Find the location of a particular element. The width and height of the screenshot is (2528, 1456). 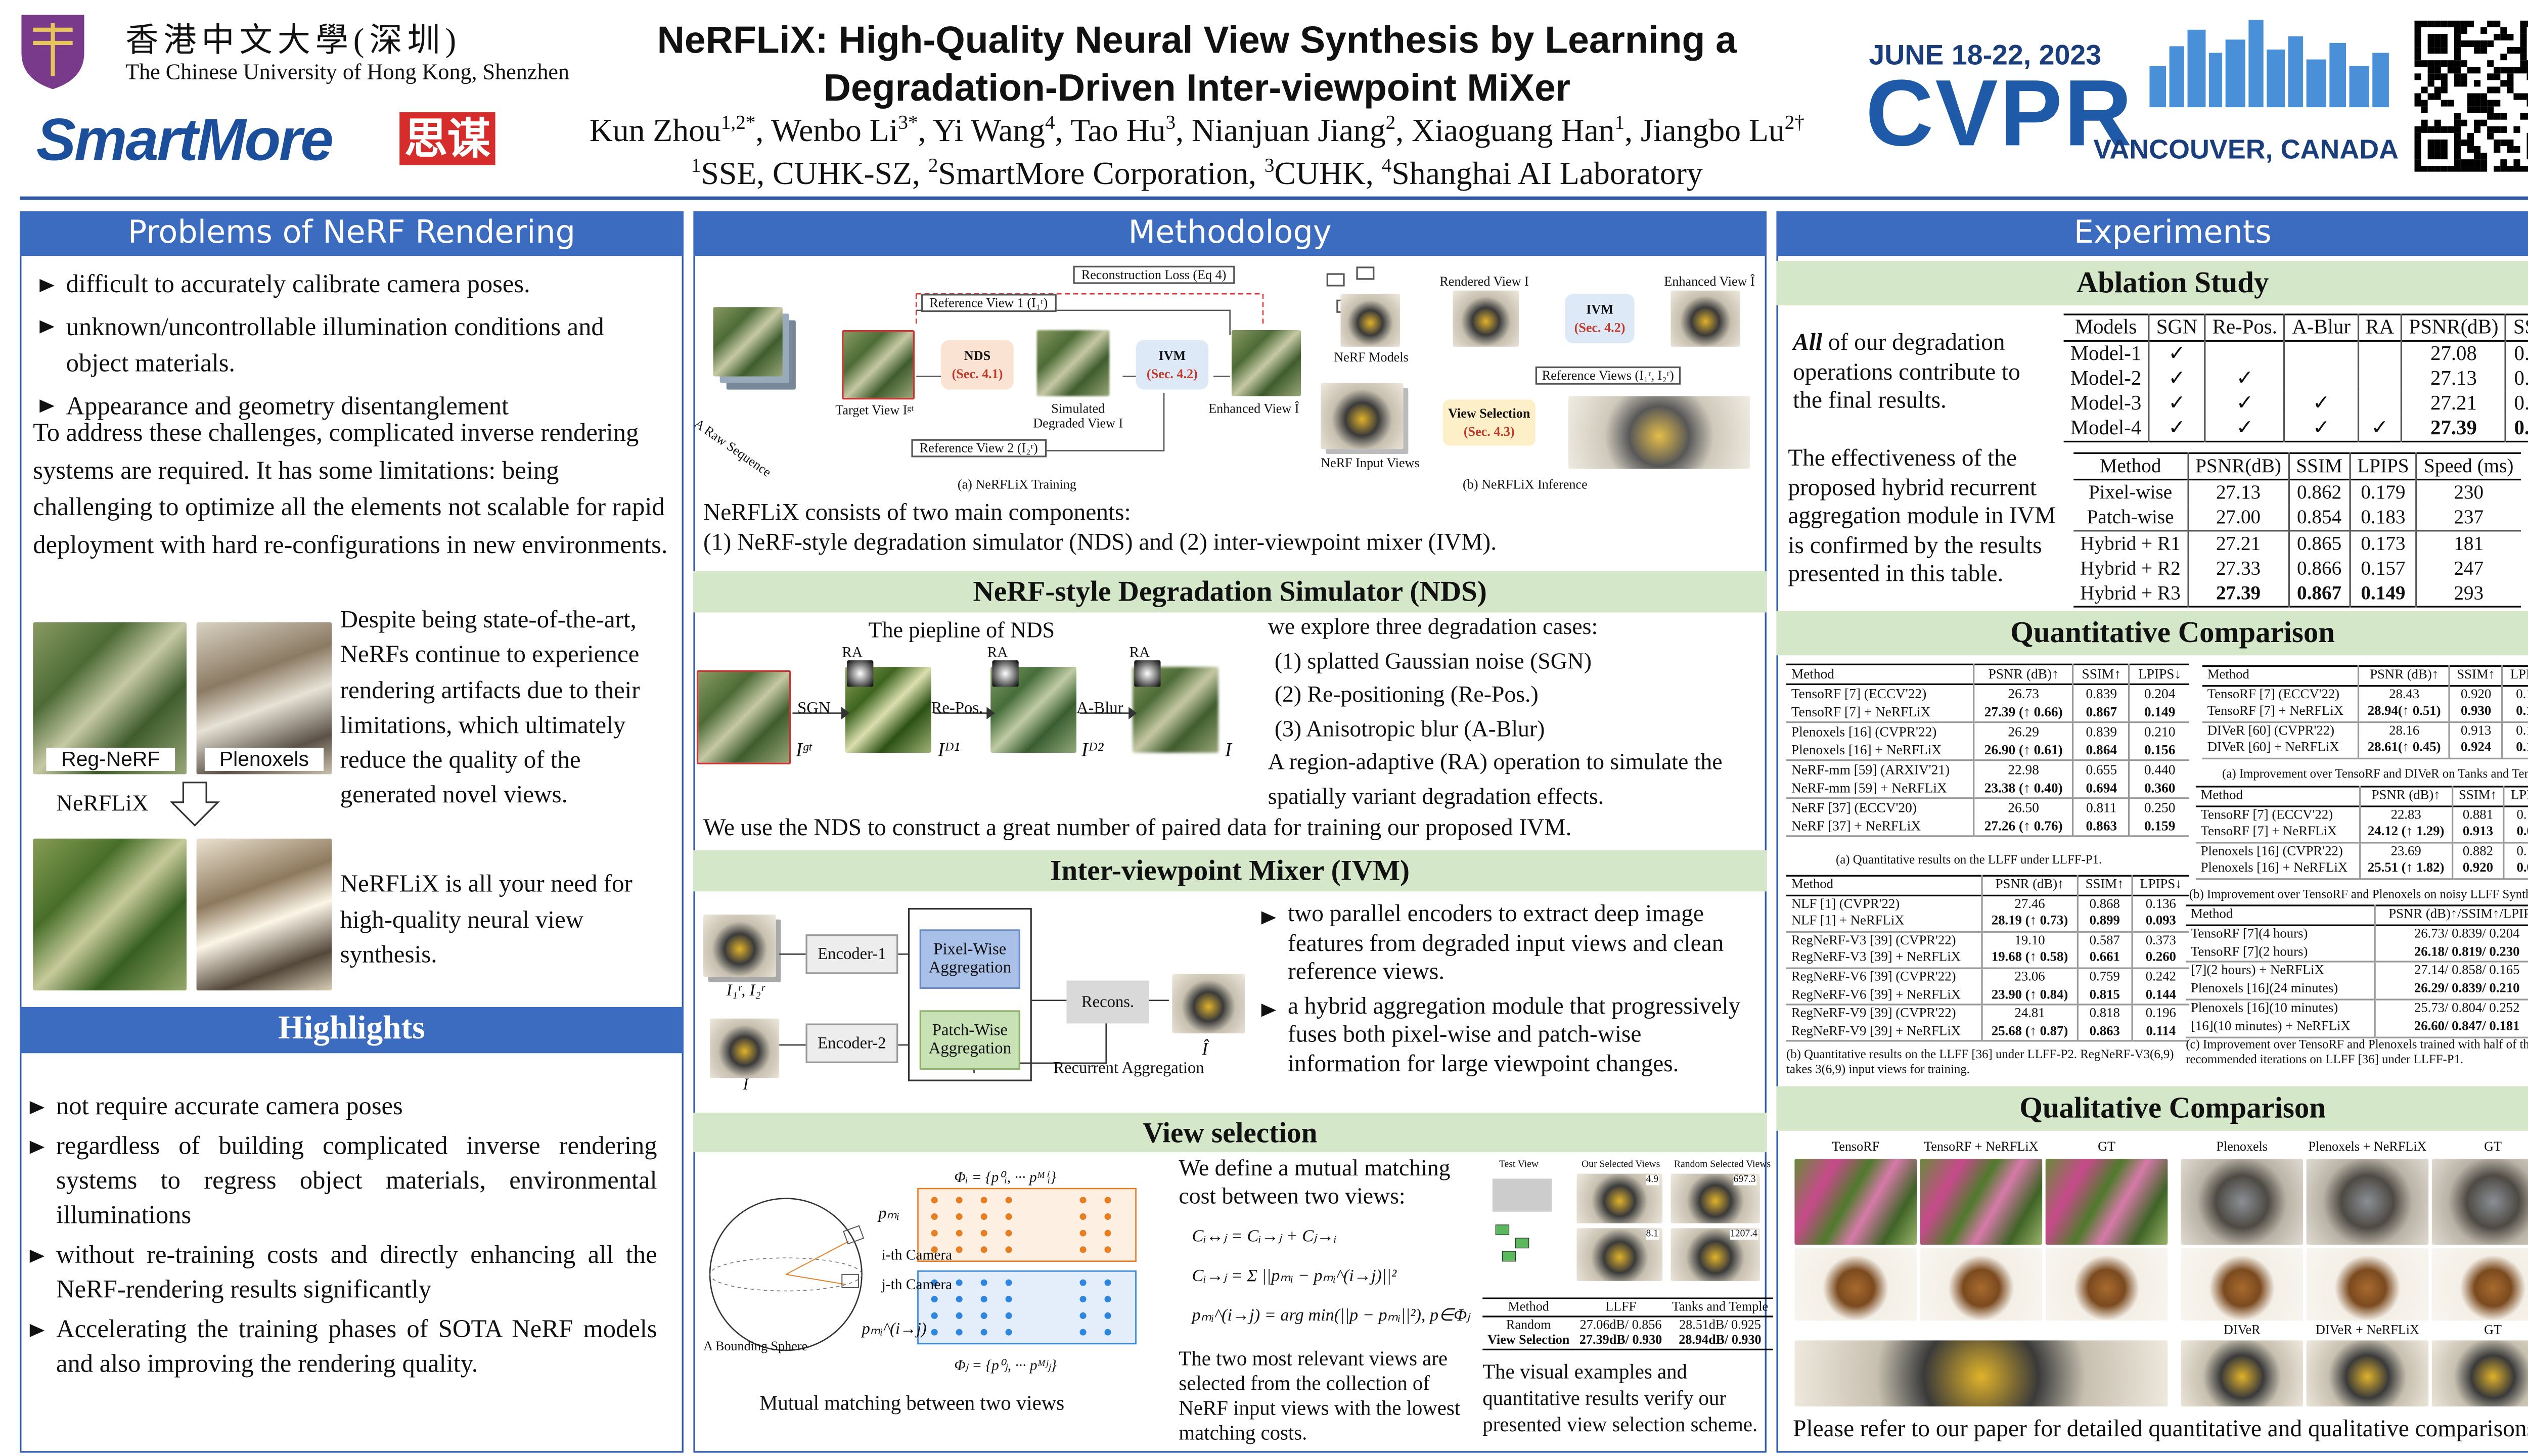

aggregation-frame is located at coordinates (970, 994).